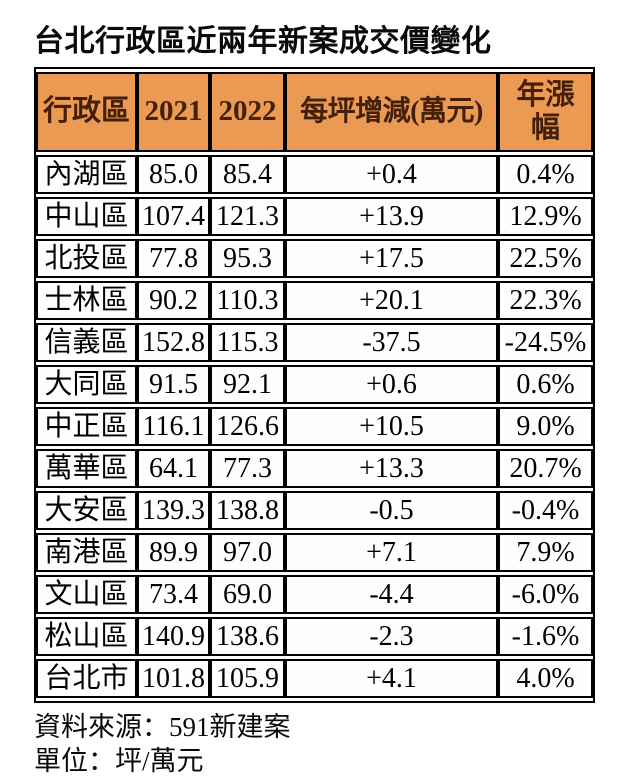  Describe the element at coordinates (86, 510) in the screenshot. I see `cell-district: 大安區` at that location.